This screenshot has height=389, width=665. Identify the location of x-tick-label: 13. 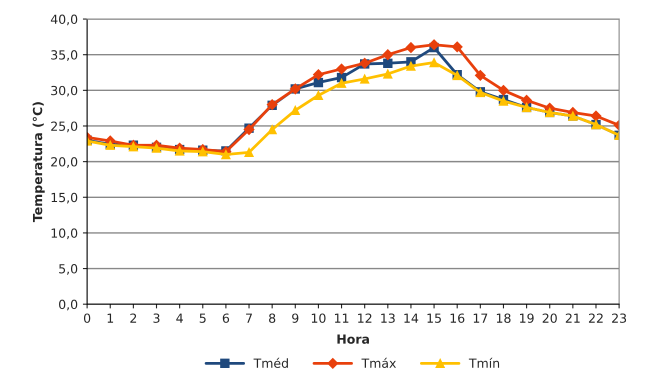
(388, 318).